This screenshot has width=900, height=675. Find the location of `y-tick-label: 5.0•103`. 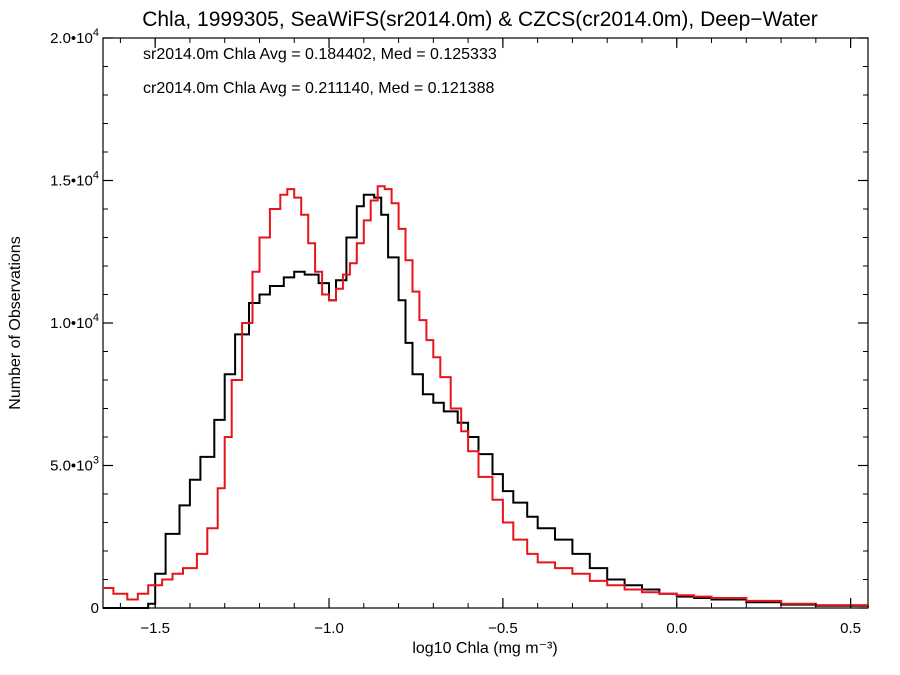

y-tick-label: 5.0•103 is located at coordinates (74, 465).